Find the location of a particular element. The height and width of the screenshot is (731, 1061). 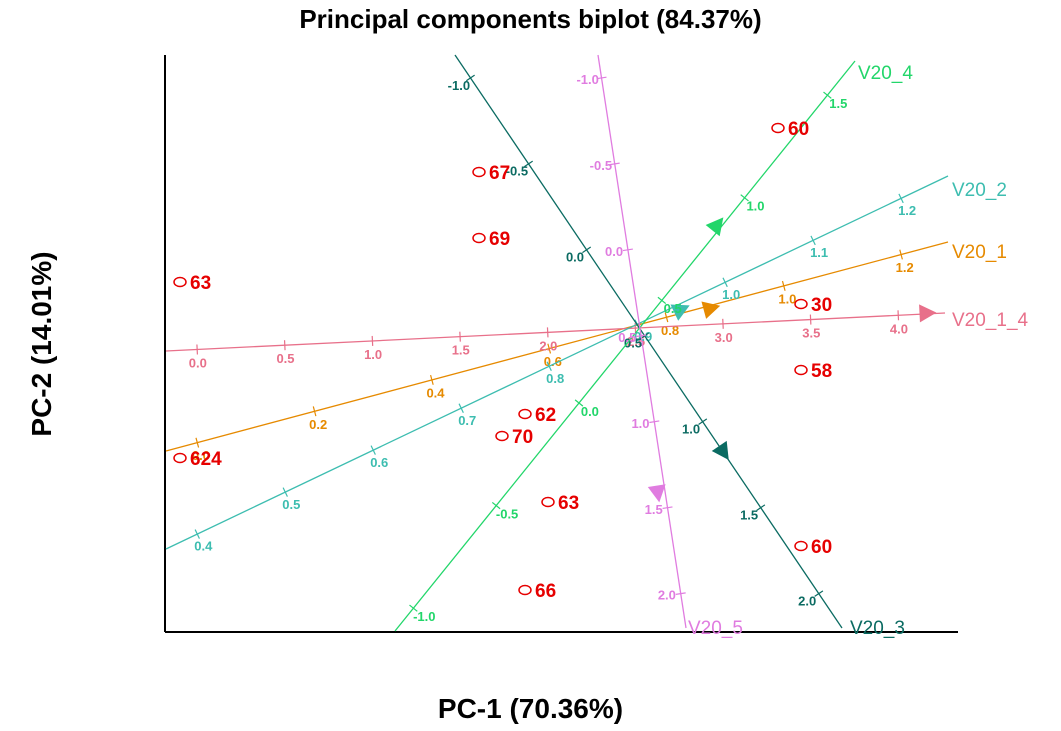

tick-label: -1.0 is located at coordinates (424, 616).